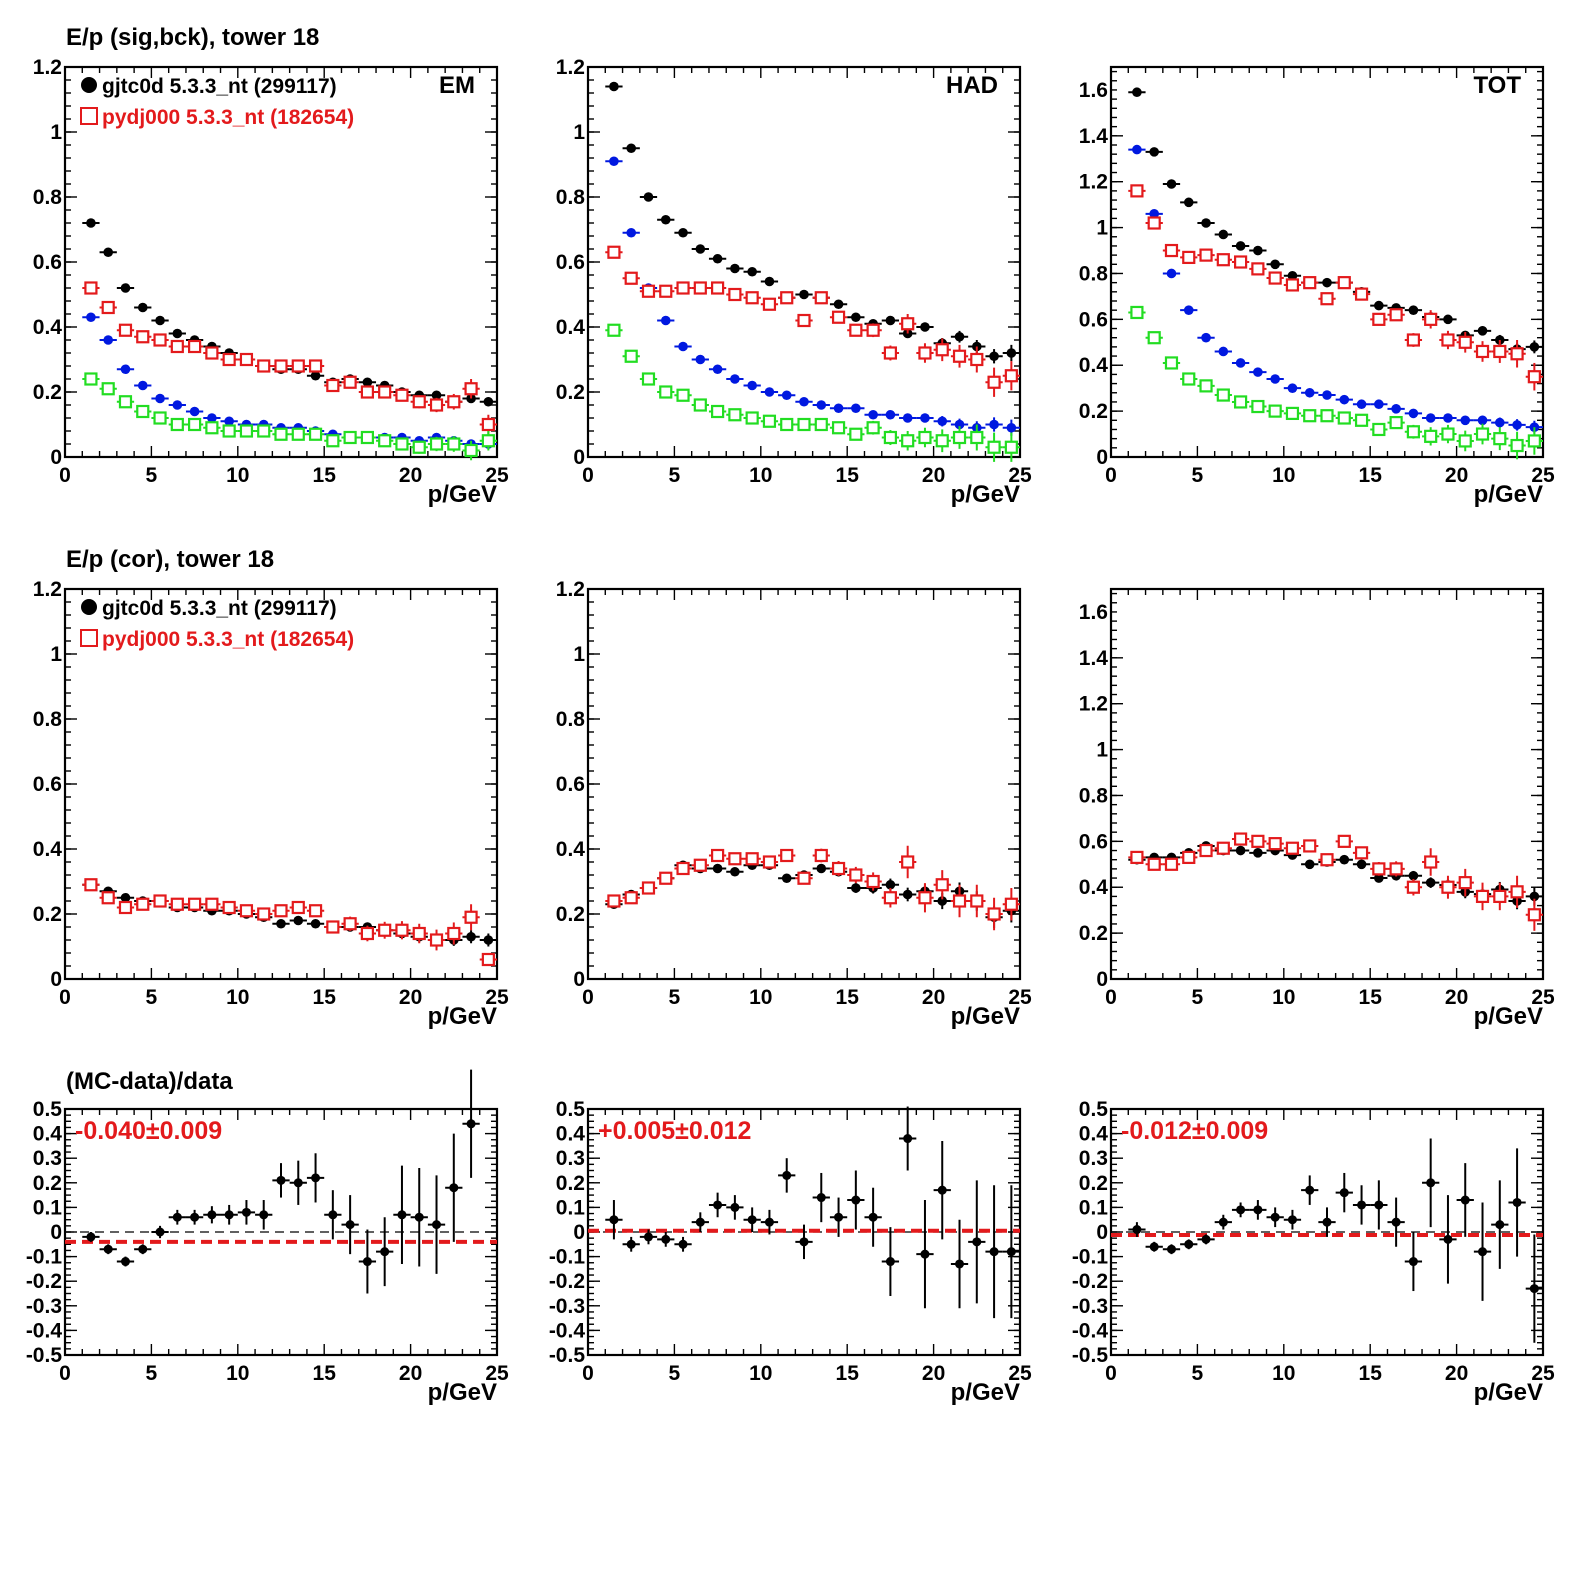 The width and height of the screenshot is (1575, 1575). I want to click on fit-result: +0.005±0.012, so click(674, 1131).